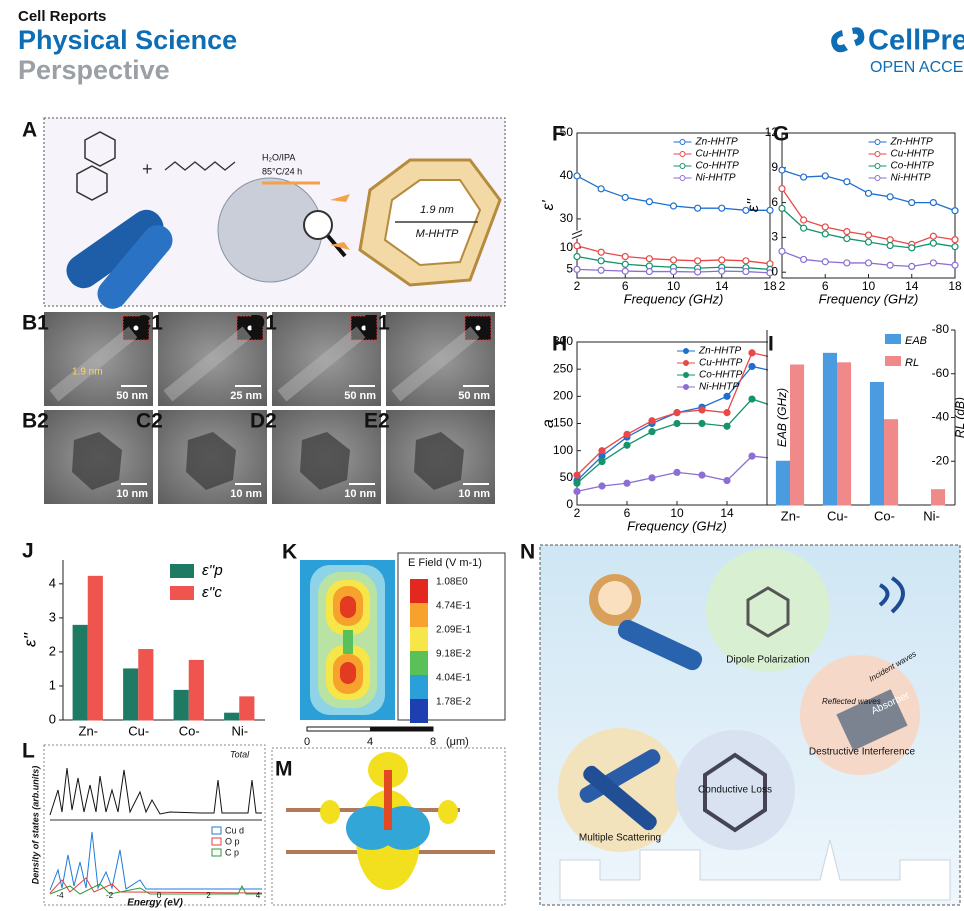  I want to click on legend-swatch, so click(182, 593).